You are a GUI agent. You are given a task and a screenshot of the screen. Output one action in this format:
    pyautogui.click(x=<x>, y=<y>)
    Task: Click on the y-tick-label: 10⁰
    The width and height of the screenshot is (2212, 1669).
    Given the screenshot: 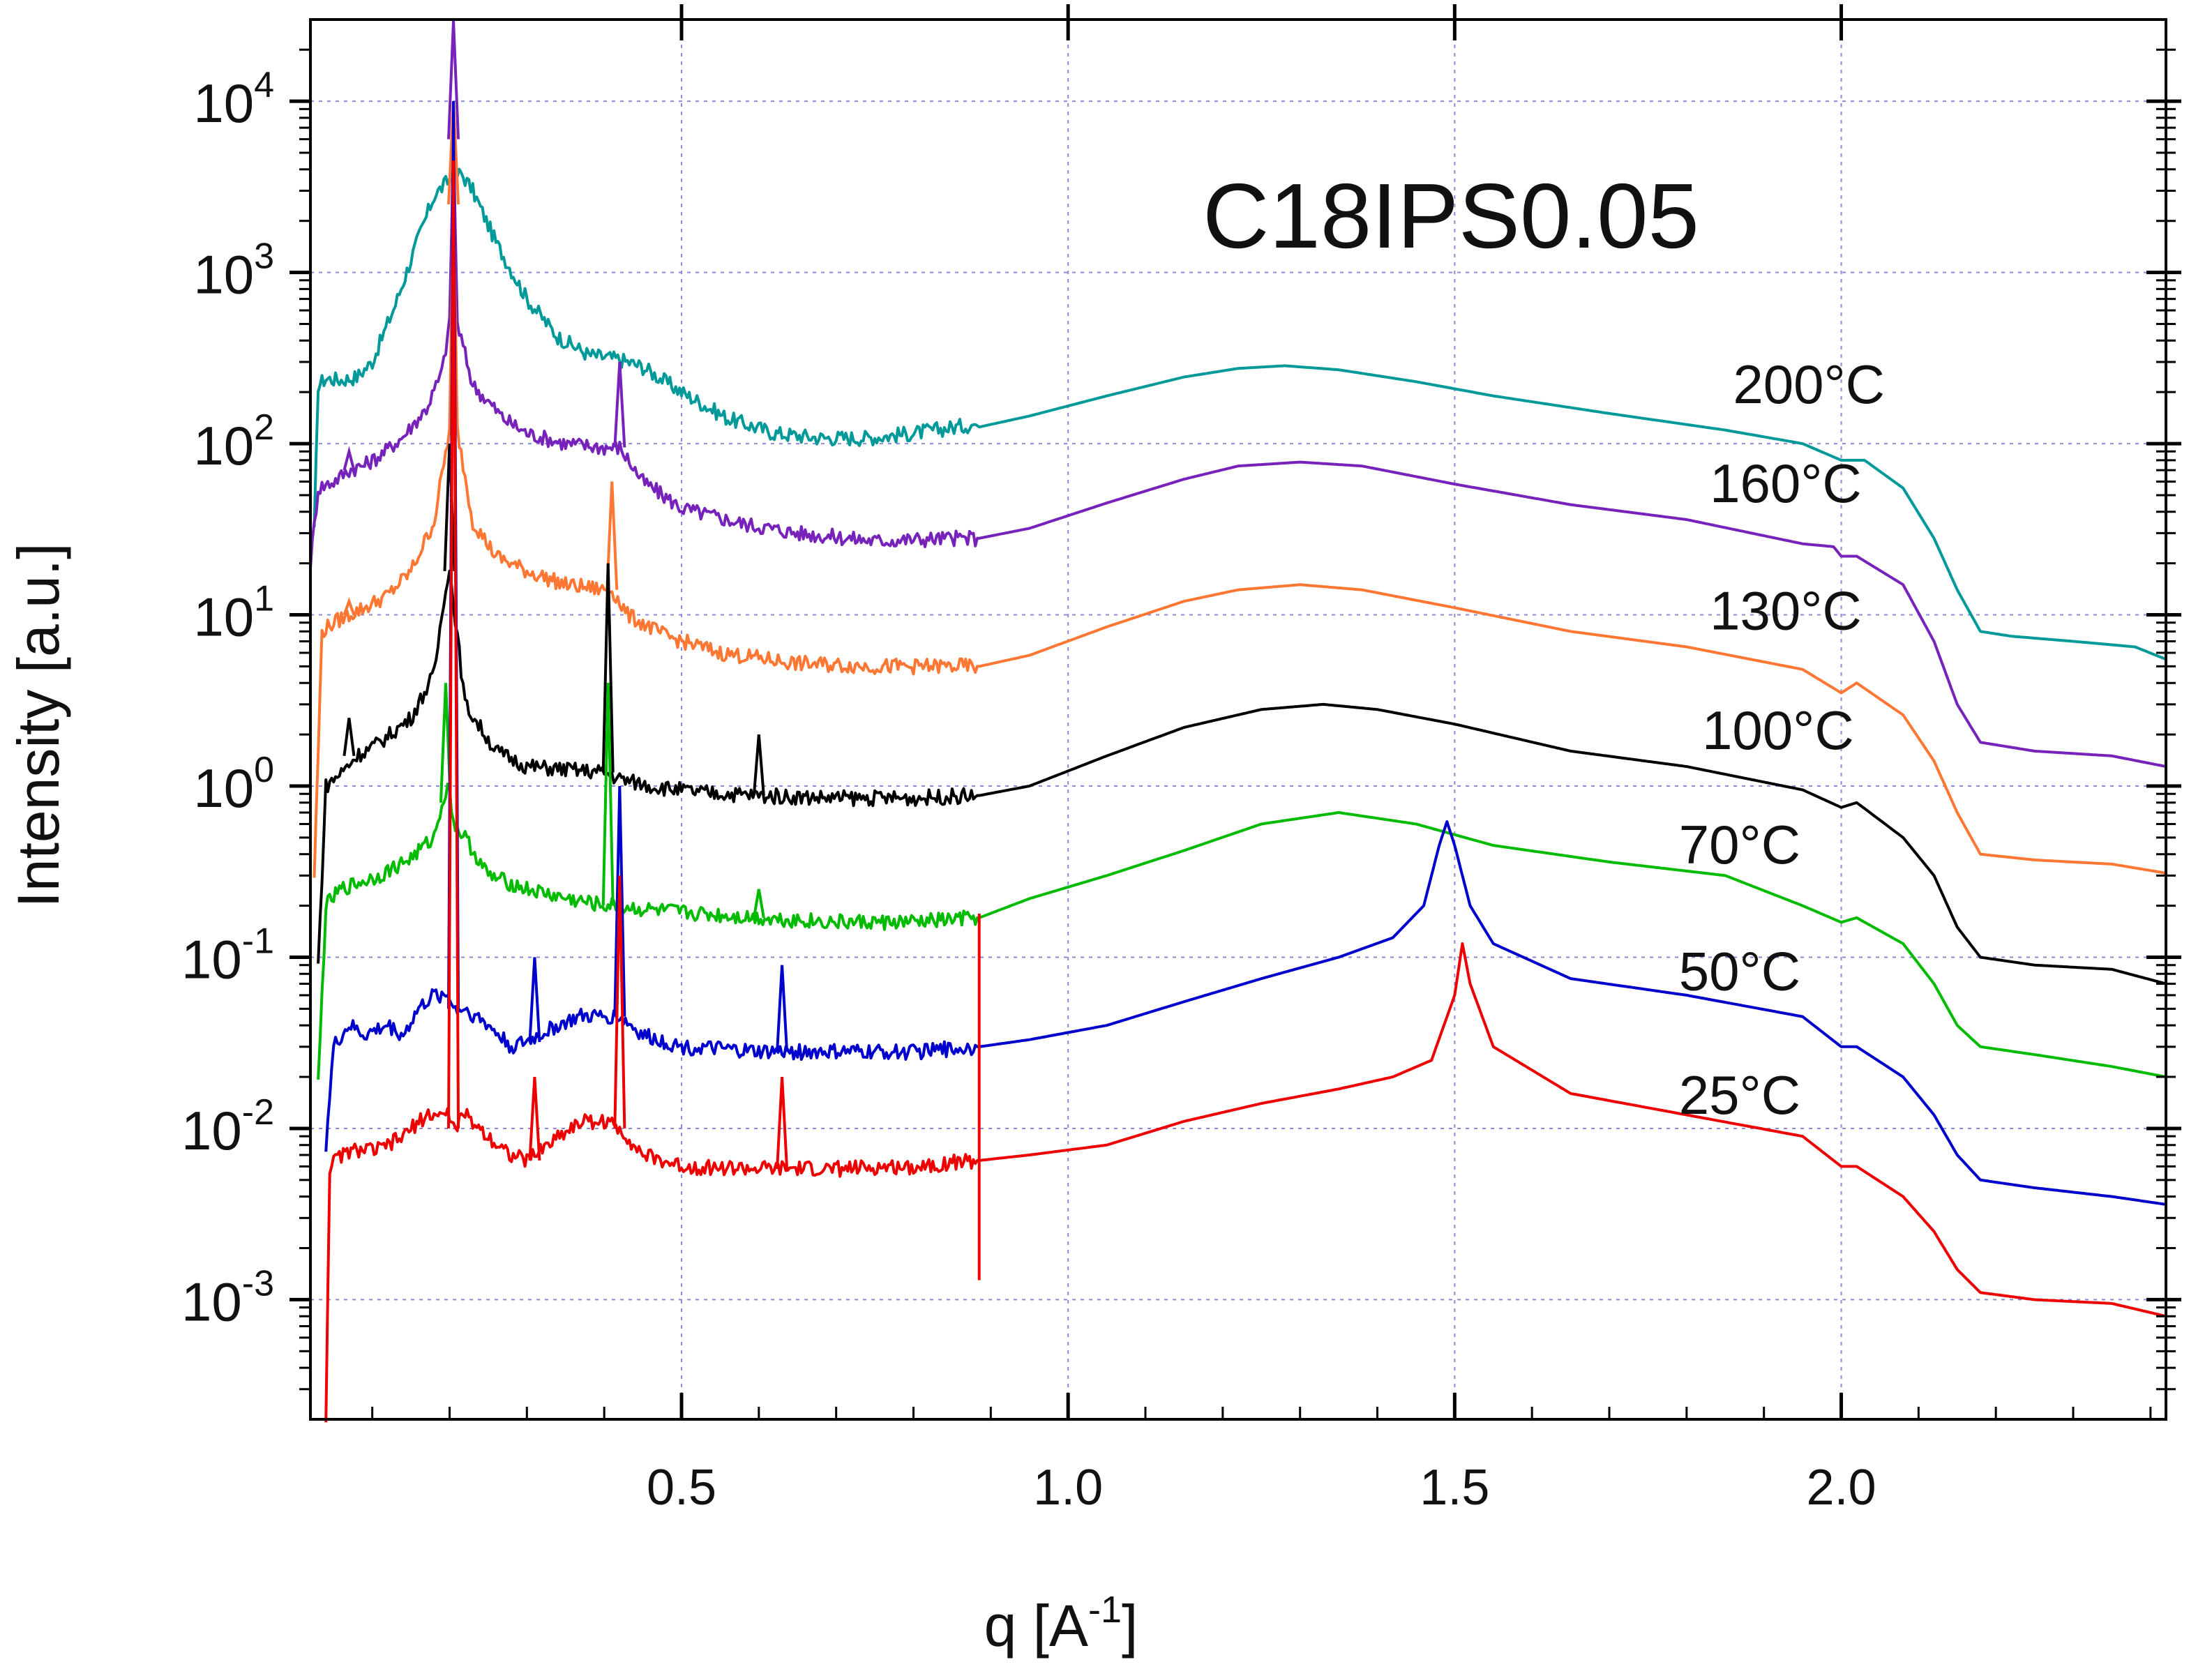 What is the action you would take?
    pyautogui.click(x=234, y=785)
    